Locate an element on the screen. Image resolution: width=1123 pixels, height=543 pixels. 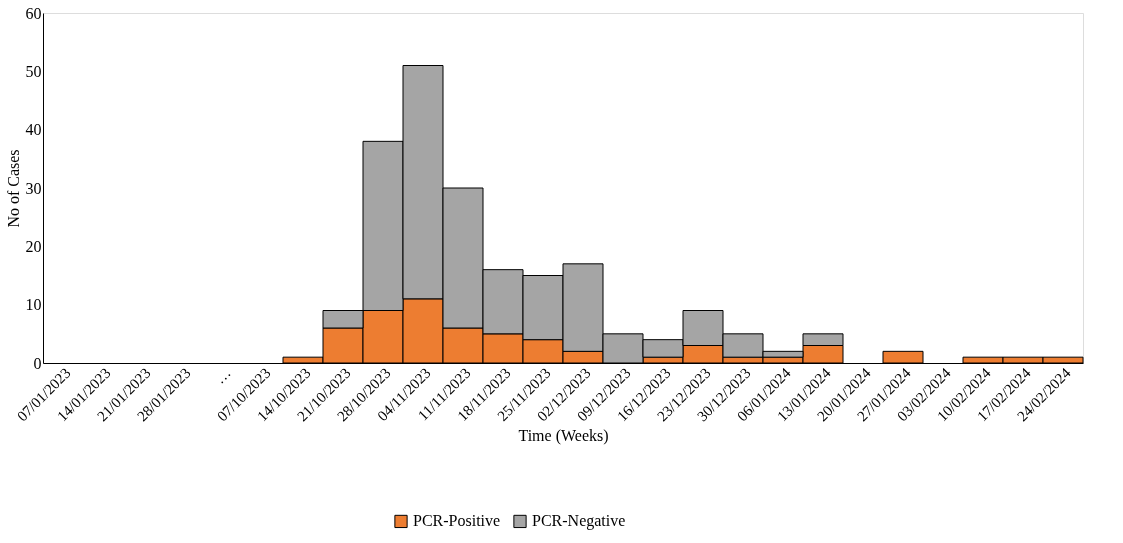
x-axis-title: Time (Weeks) is located at coordinates (563, 436).